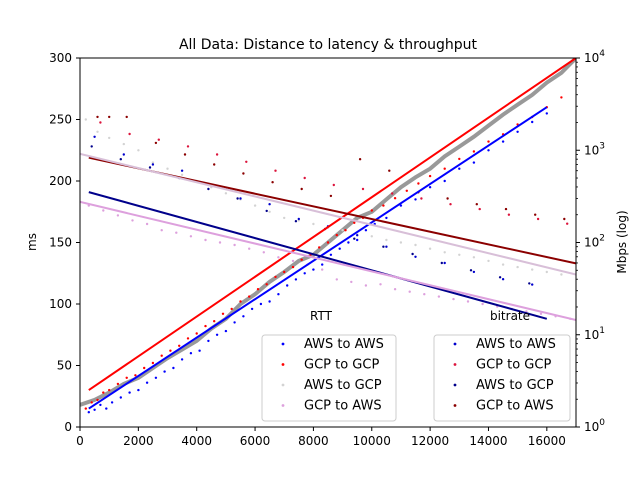  What do you see at coordinates (60, 181) in the screenshot?
I see `y-tick-label: 200` at bounding box center [60, 181].